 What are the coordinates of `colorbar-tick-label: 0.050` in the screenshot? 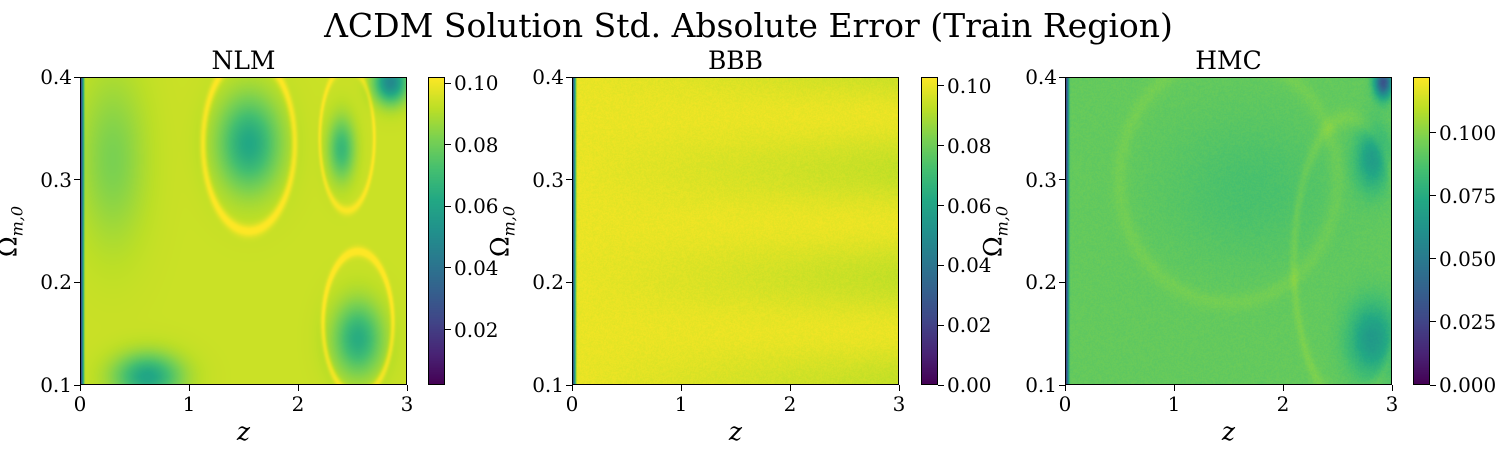 It's located at (1468, 258).